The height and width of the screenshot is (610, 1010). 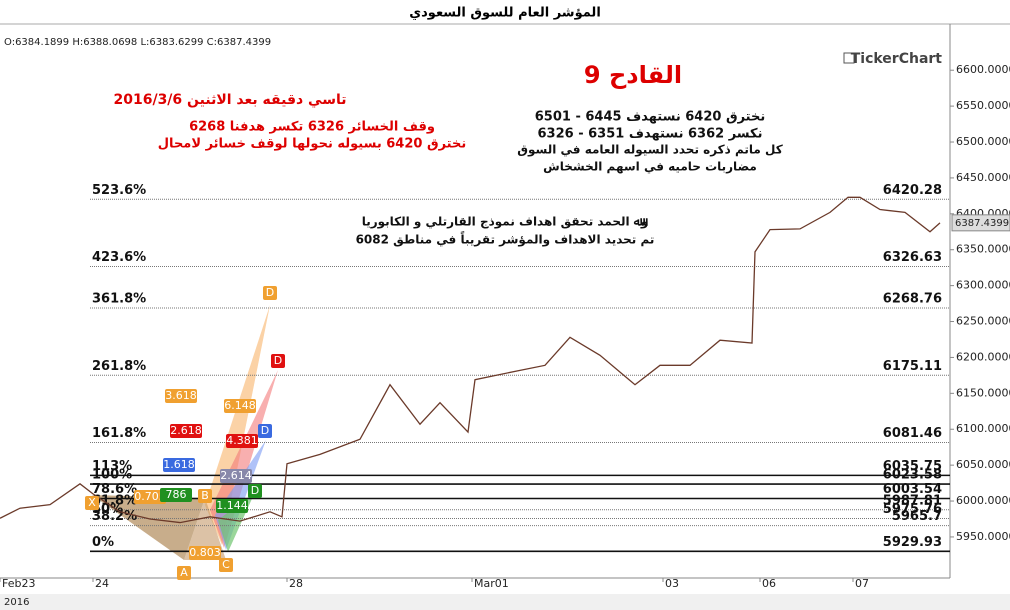 I want to click on pattern-label: 6.148, so click(x=240, y=405).